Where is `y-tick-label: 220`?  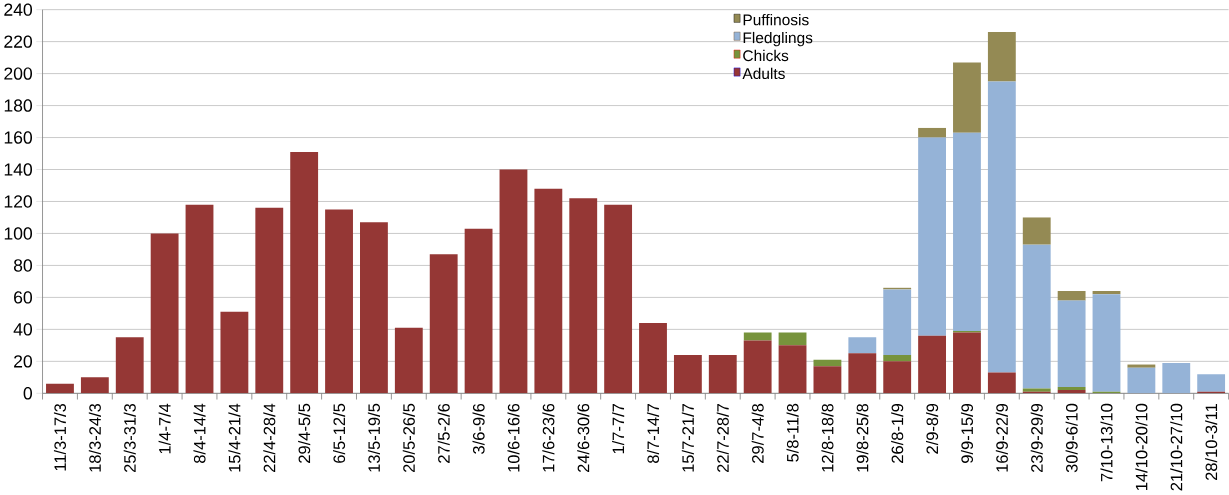
y-tick-label: 220 is located at coordinates (18, 41).